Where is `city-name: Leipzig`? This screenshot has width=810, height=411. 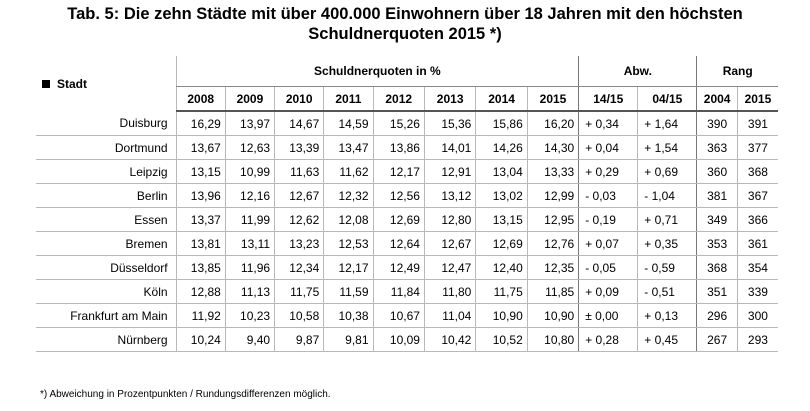 city-name: Leipzig is located at coordinates (106, 171).